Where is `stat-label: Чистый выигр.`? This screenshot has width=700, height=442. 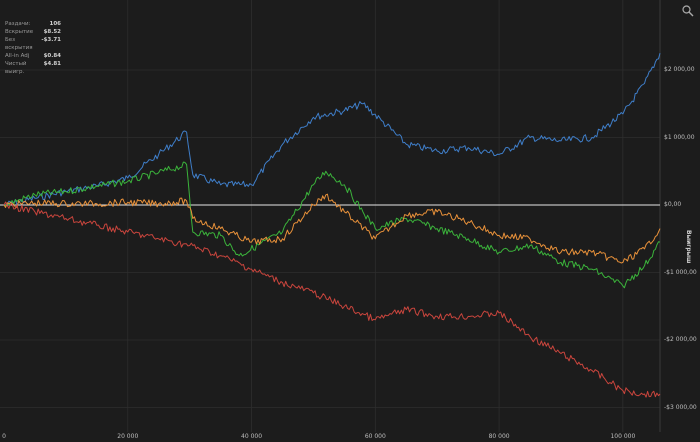 stat-label: Чистый выигр. is located at coordinates (16, 68).